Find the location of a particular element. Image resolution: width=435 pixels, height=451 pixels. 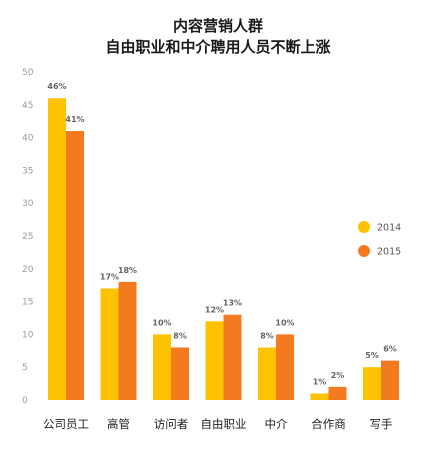

y-tick-label: 30 is located at coordinates (28, 204).